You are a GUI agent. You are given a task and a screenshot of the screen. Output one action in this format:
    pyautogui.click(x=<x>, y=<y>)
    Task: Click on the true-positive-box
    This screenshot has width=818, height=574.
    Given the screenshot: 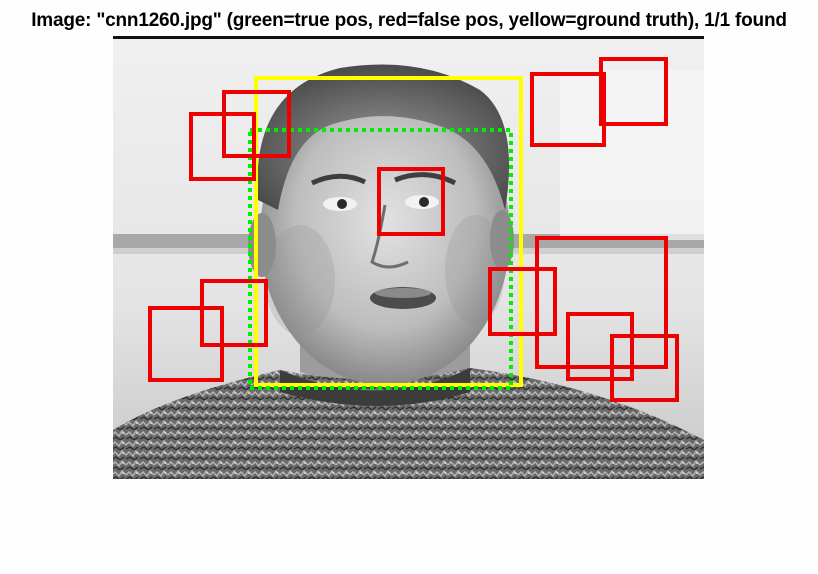 What is the action you would take?
    pyautogui.click(x=380, y=259)
    